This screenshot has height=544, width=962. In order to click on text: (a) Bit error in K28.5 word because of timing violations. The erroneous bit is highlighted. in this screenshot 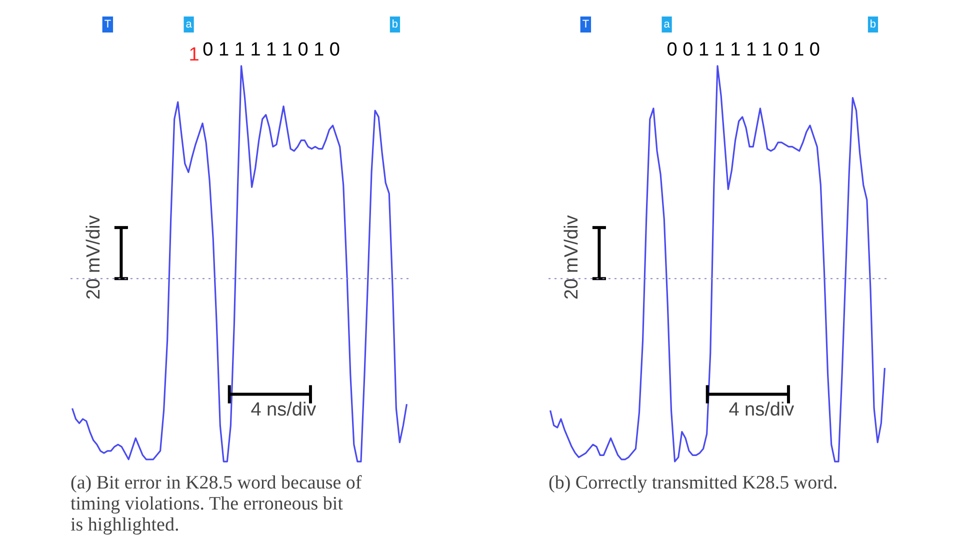, I will do `click(216, 504)`.